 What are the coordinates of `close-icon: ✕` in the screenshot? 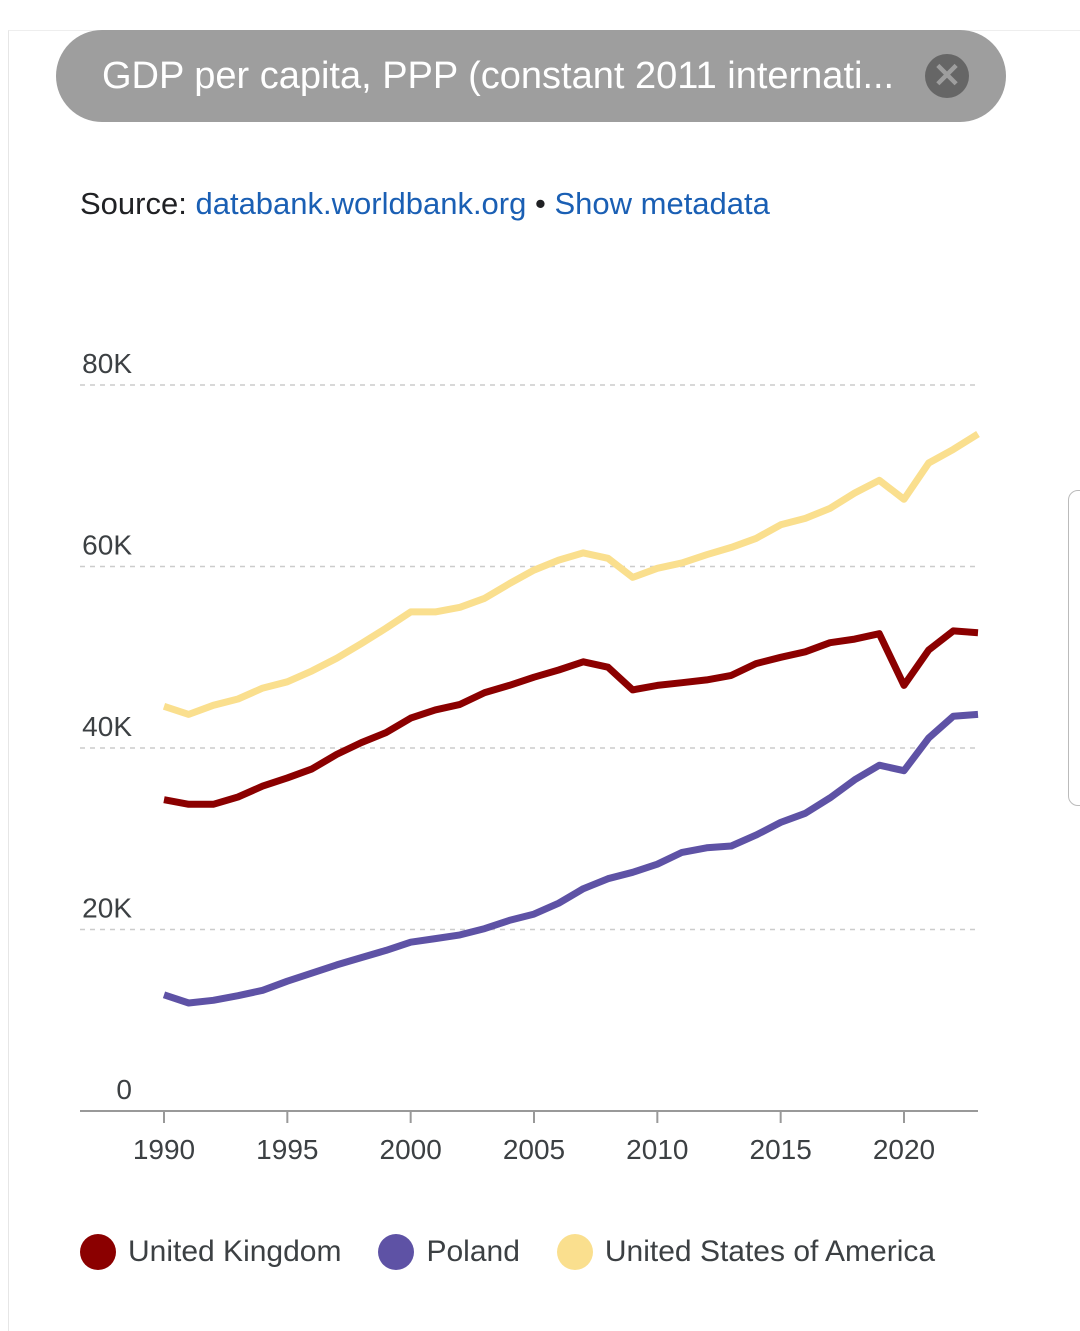 It's located at (947, 76).